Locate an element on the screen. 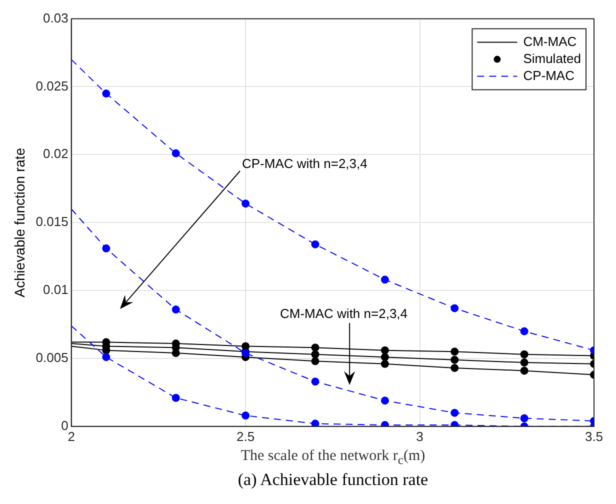 Image resolution: width=616 pixels, height=504 pixels. y-tick-label: 0.01 is located at coordinates (55, 290).